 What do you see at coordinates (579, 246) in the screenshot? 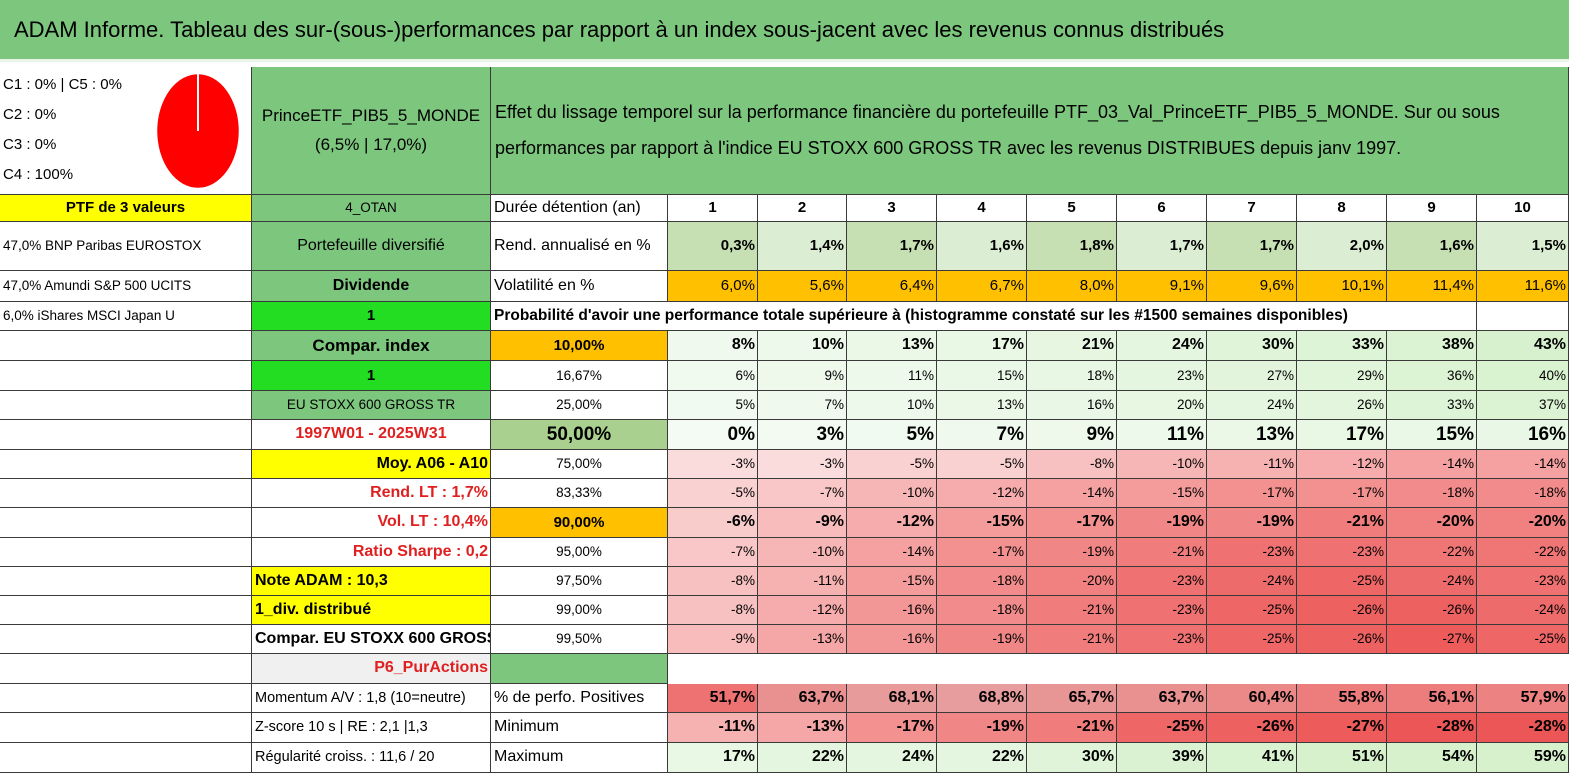
I see `annual-return-label: Rend. annualisé en %` at bounding box center [579, 246].